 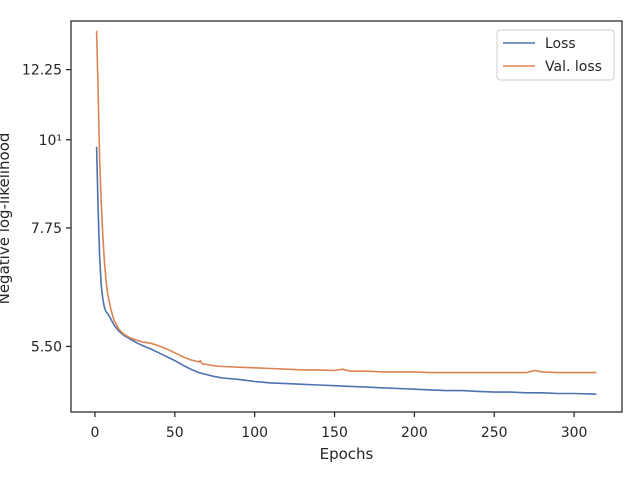 I want to click on y-tick-label: 5.50, so click(x=46, y=347).